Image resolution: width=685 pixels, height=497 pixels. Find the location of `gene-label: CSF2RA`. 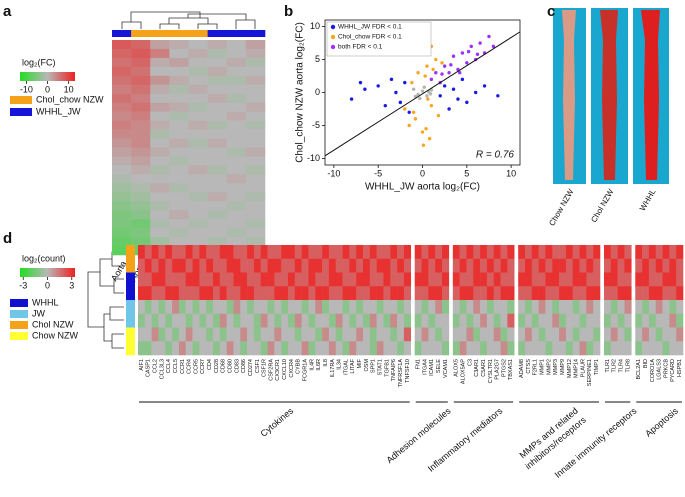

gene-label: CSF2RA is located at coordinates (271, 370).